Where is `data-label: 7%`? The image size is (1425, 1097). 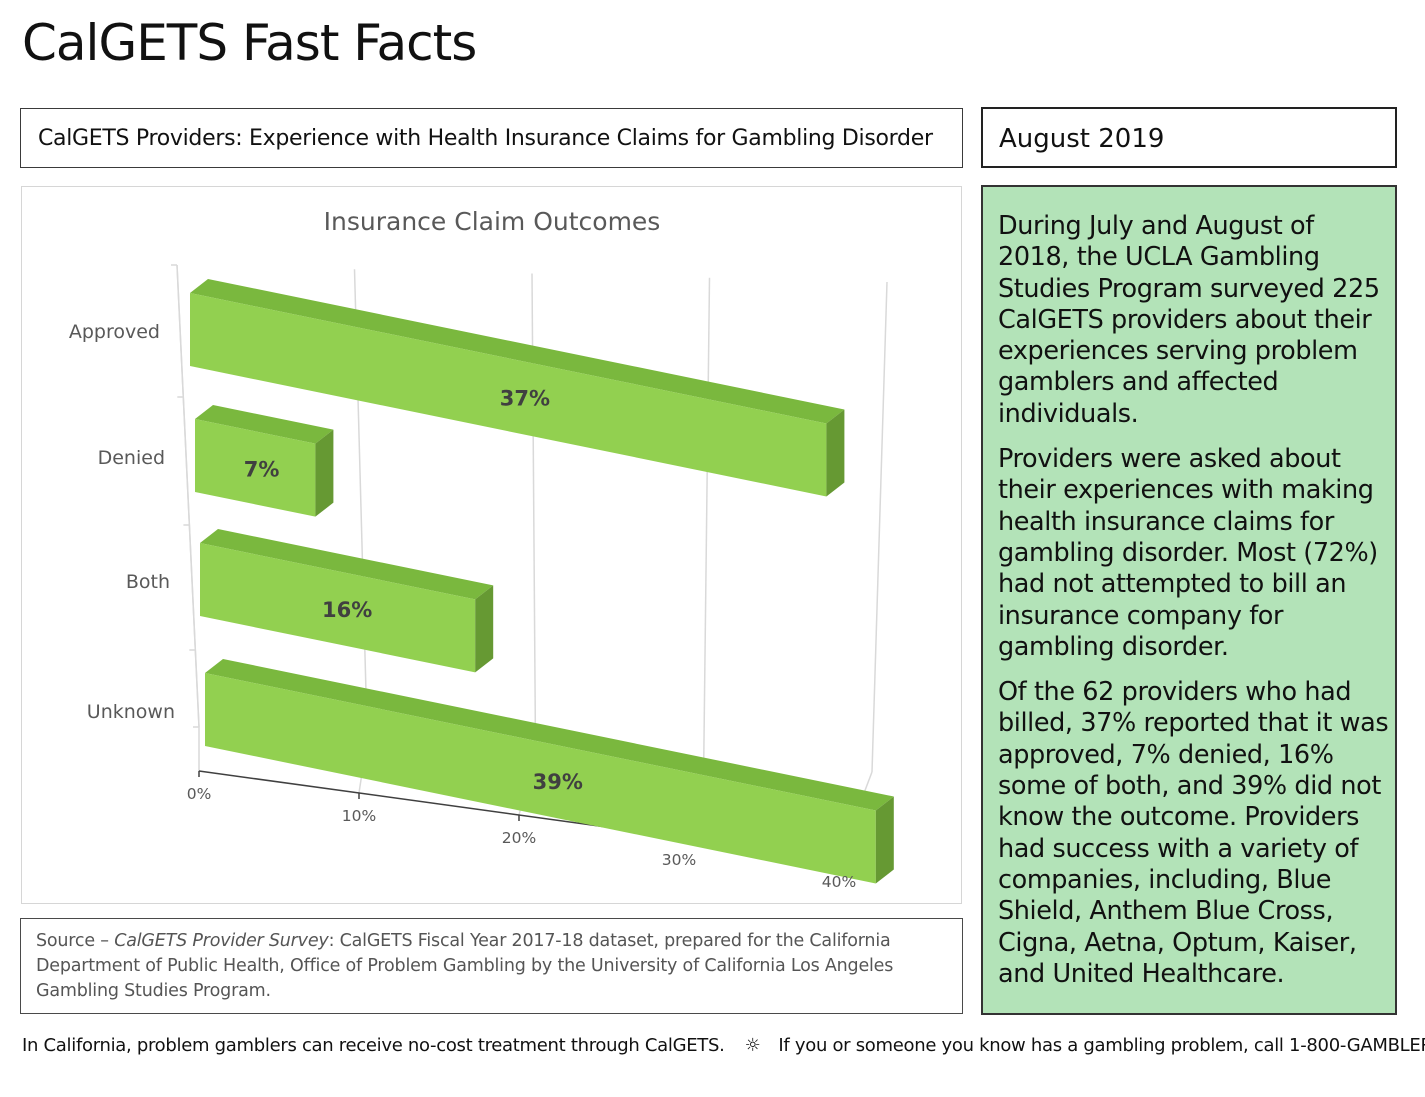 data-label: 7% is located at coordinates (262, 469).